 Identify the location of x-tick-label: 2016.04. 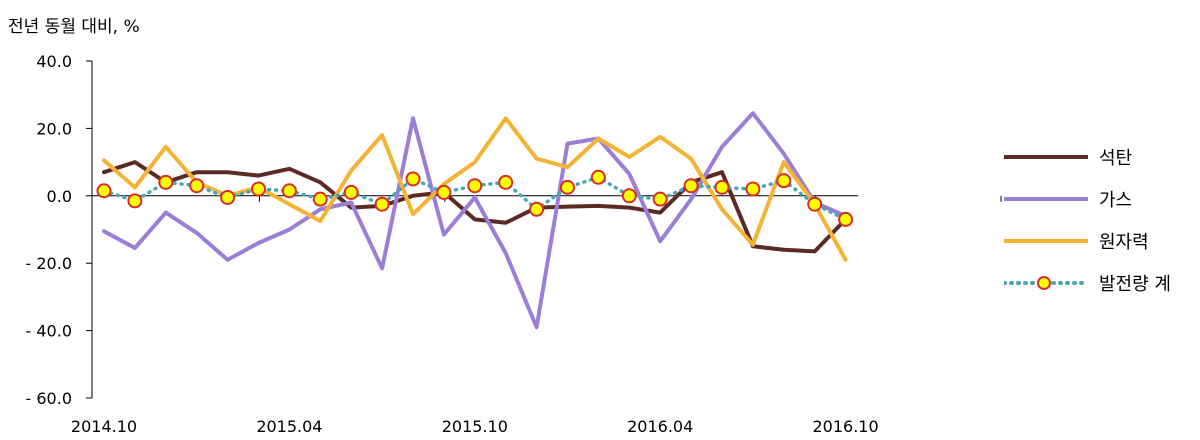
(660, 426).